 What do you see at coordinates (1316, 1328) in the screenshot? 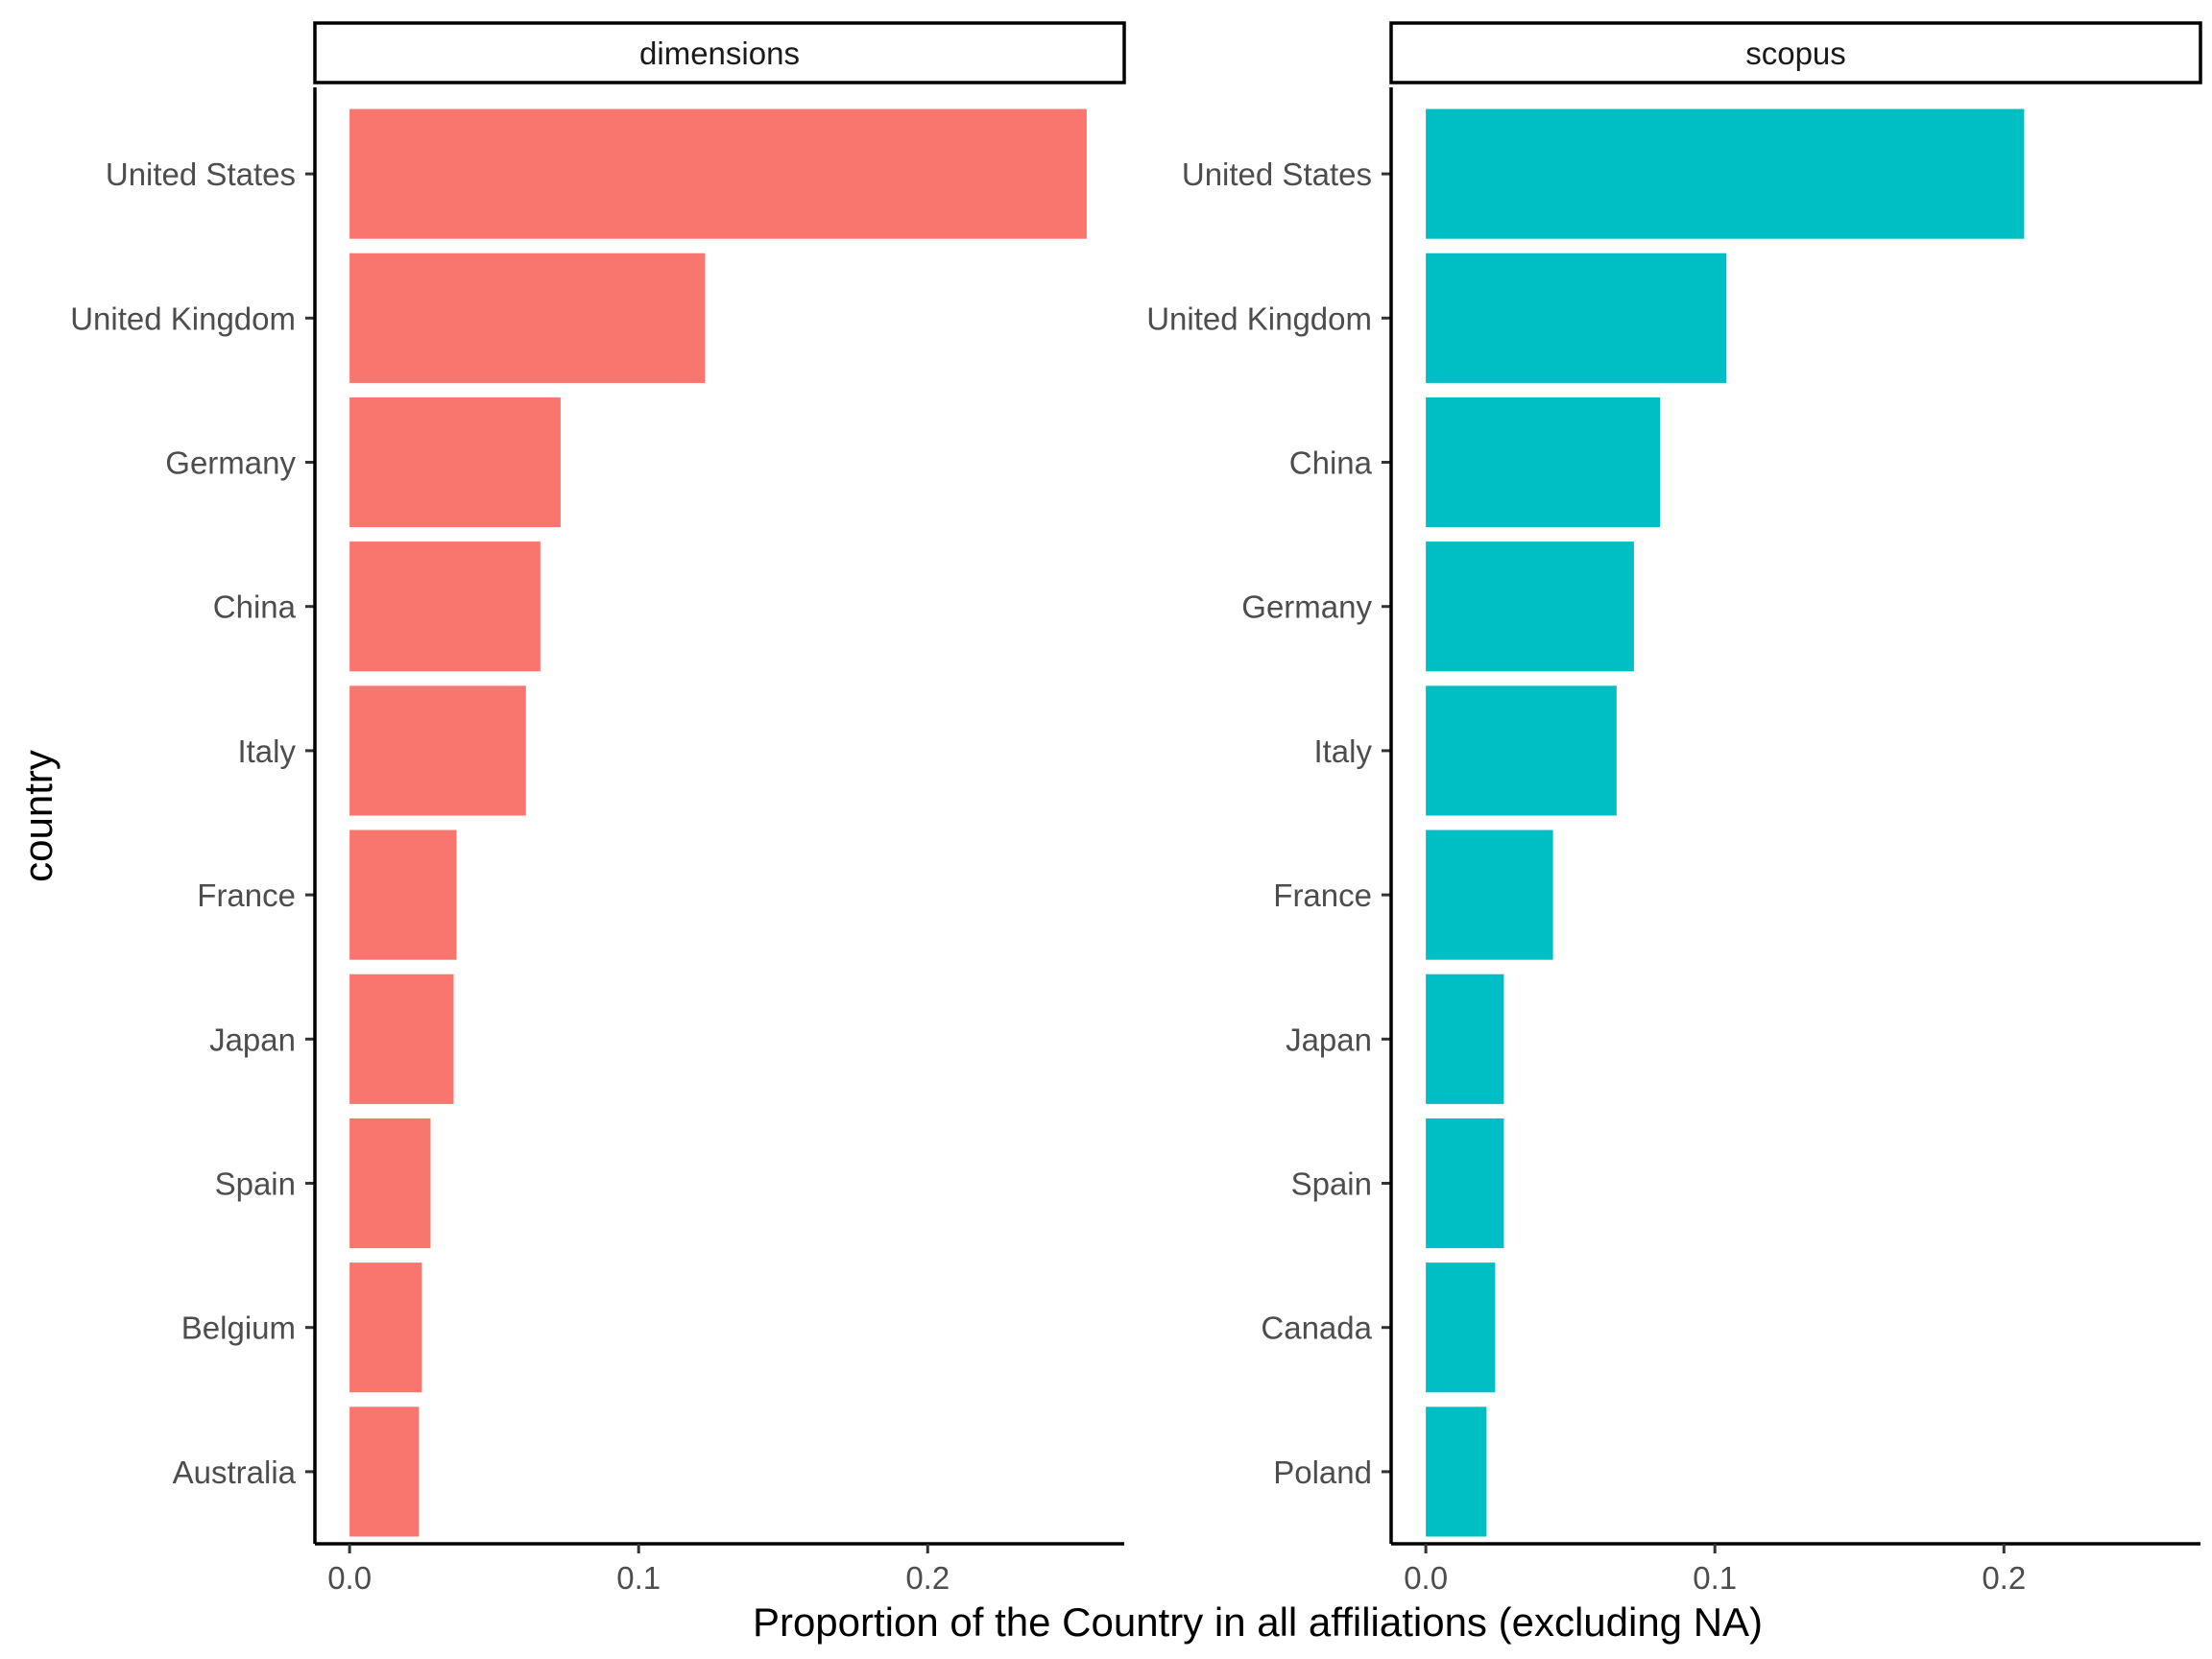
I see `y-tick-label: Canada` at bounding box center [1316, 1328].